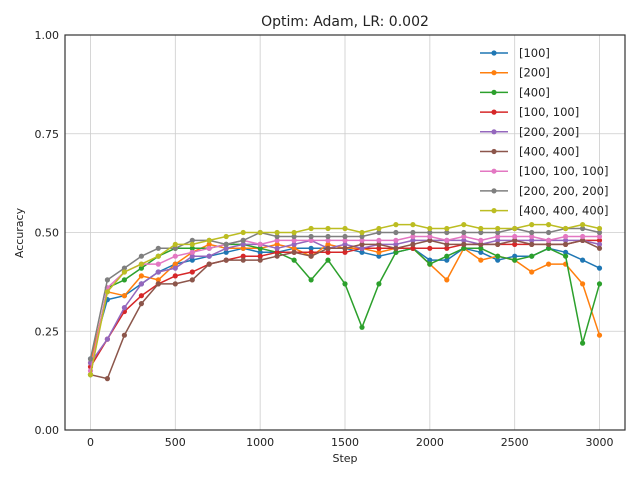 Image resolution: width=640 pixels, height=480 pixels. Describe the element at coordinates (515, 73) in the screenshot. I see `legend-entry: [200]` at that location.